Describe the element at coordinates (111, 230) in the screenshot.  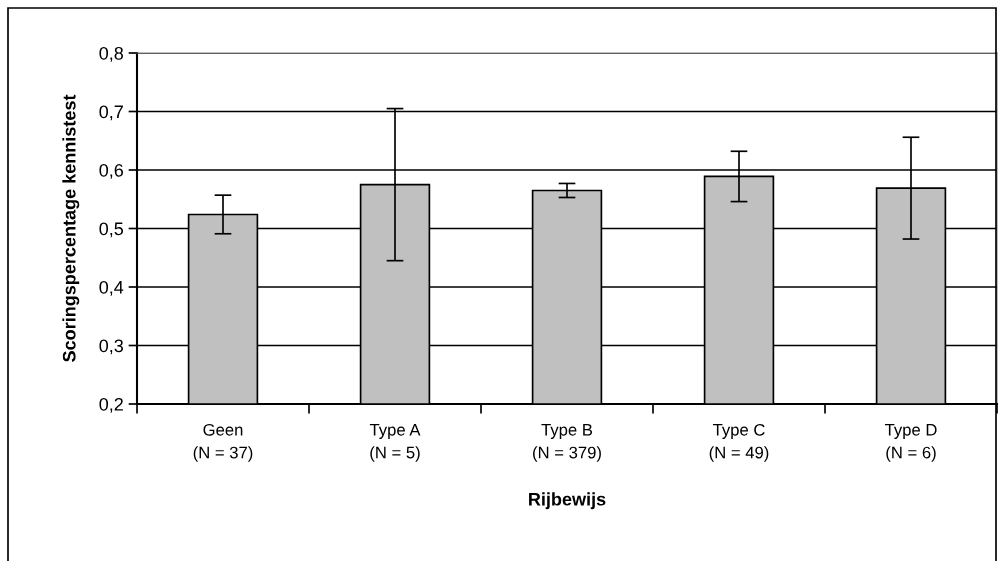
I see `y-tick-label: 0,5` at that location.